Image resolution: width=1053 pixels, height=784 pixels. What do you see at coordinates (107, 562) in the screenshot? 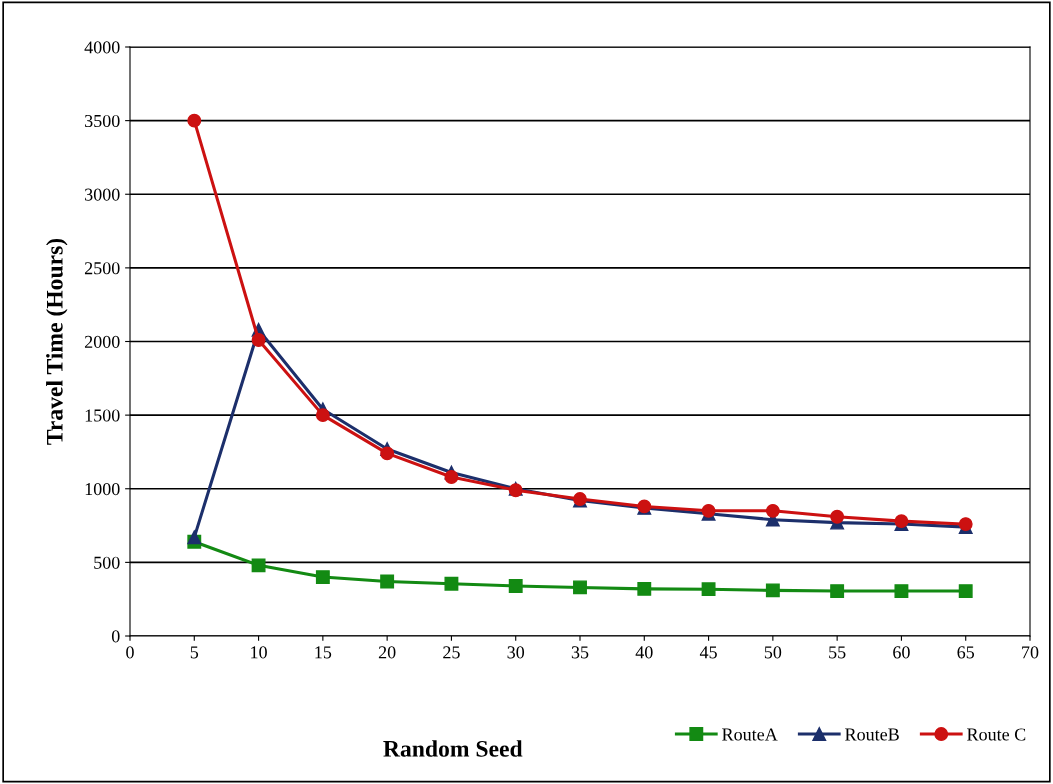
I see `y-tick-label: 500` at bounding box center [107, 562].